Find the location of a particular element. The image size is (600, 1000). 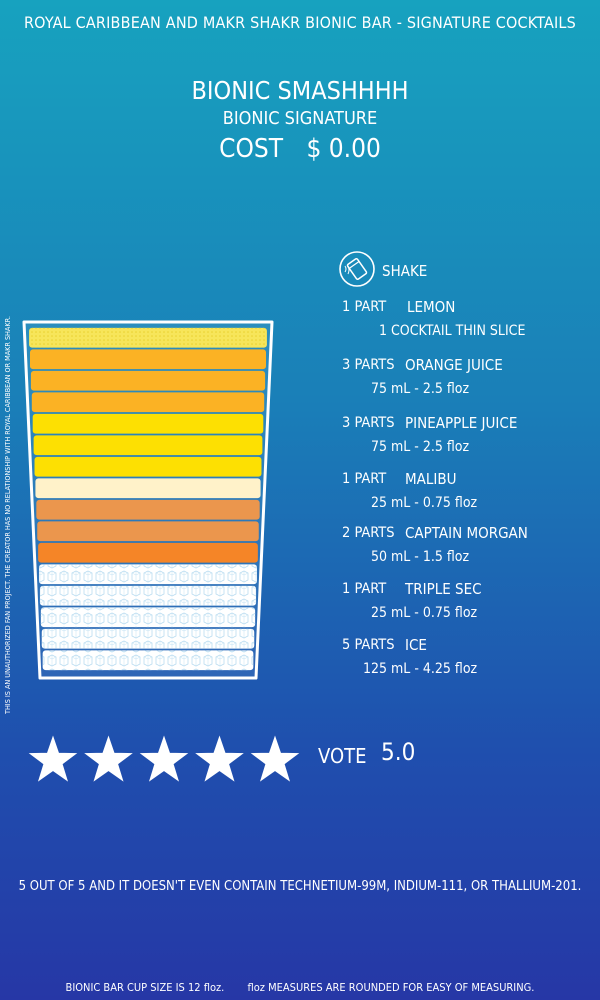

star-rating is located at coordinates (166, 760).